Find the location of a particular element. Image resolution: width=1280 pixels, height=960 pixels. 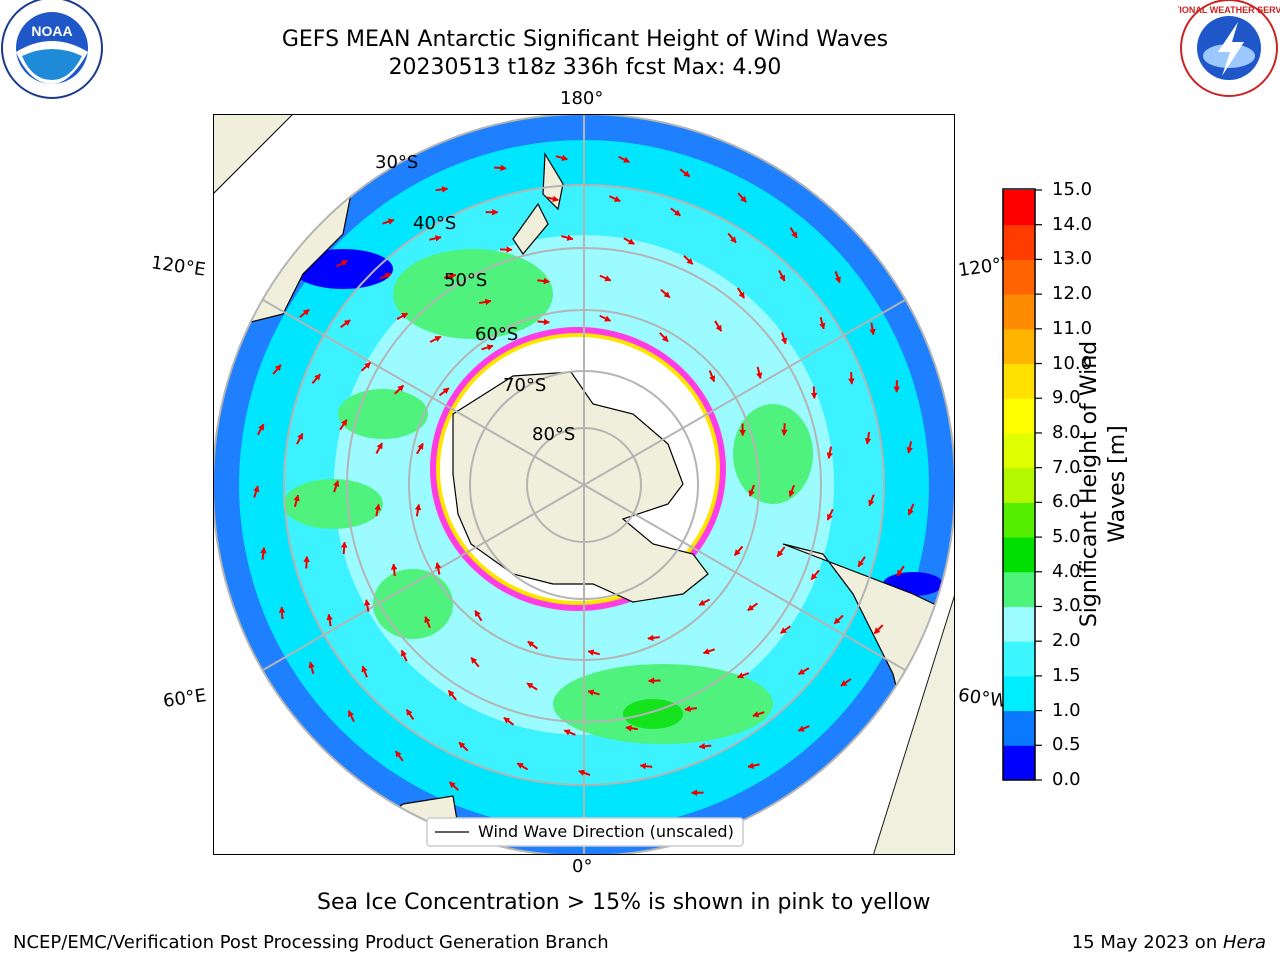

colorbar-tick-label: 6.0 is located at coordinates (1066, 502).